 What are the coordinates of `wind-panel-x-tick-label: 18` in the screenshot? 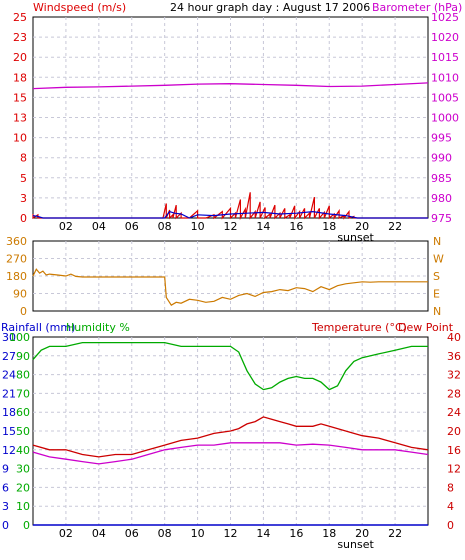 It's located at (329, 226).